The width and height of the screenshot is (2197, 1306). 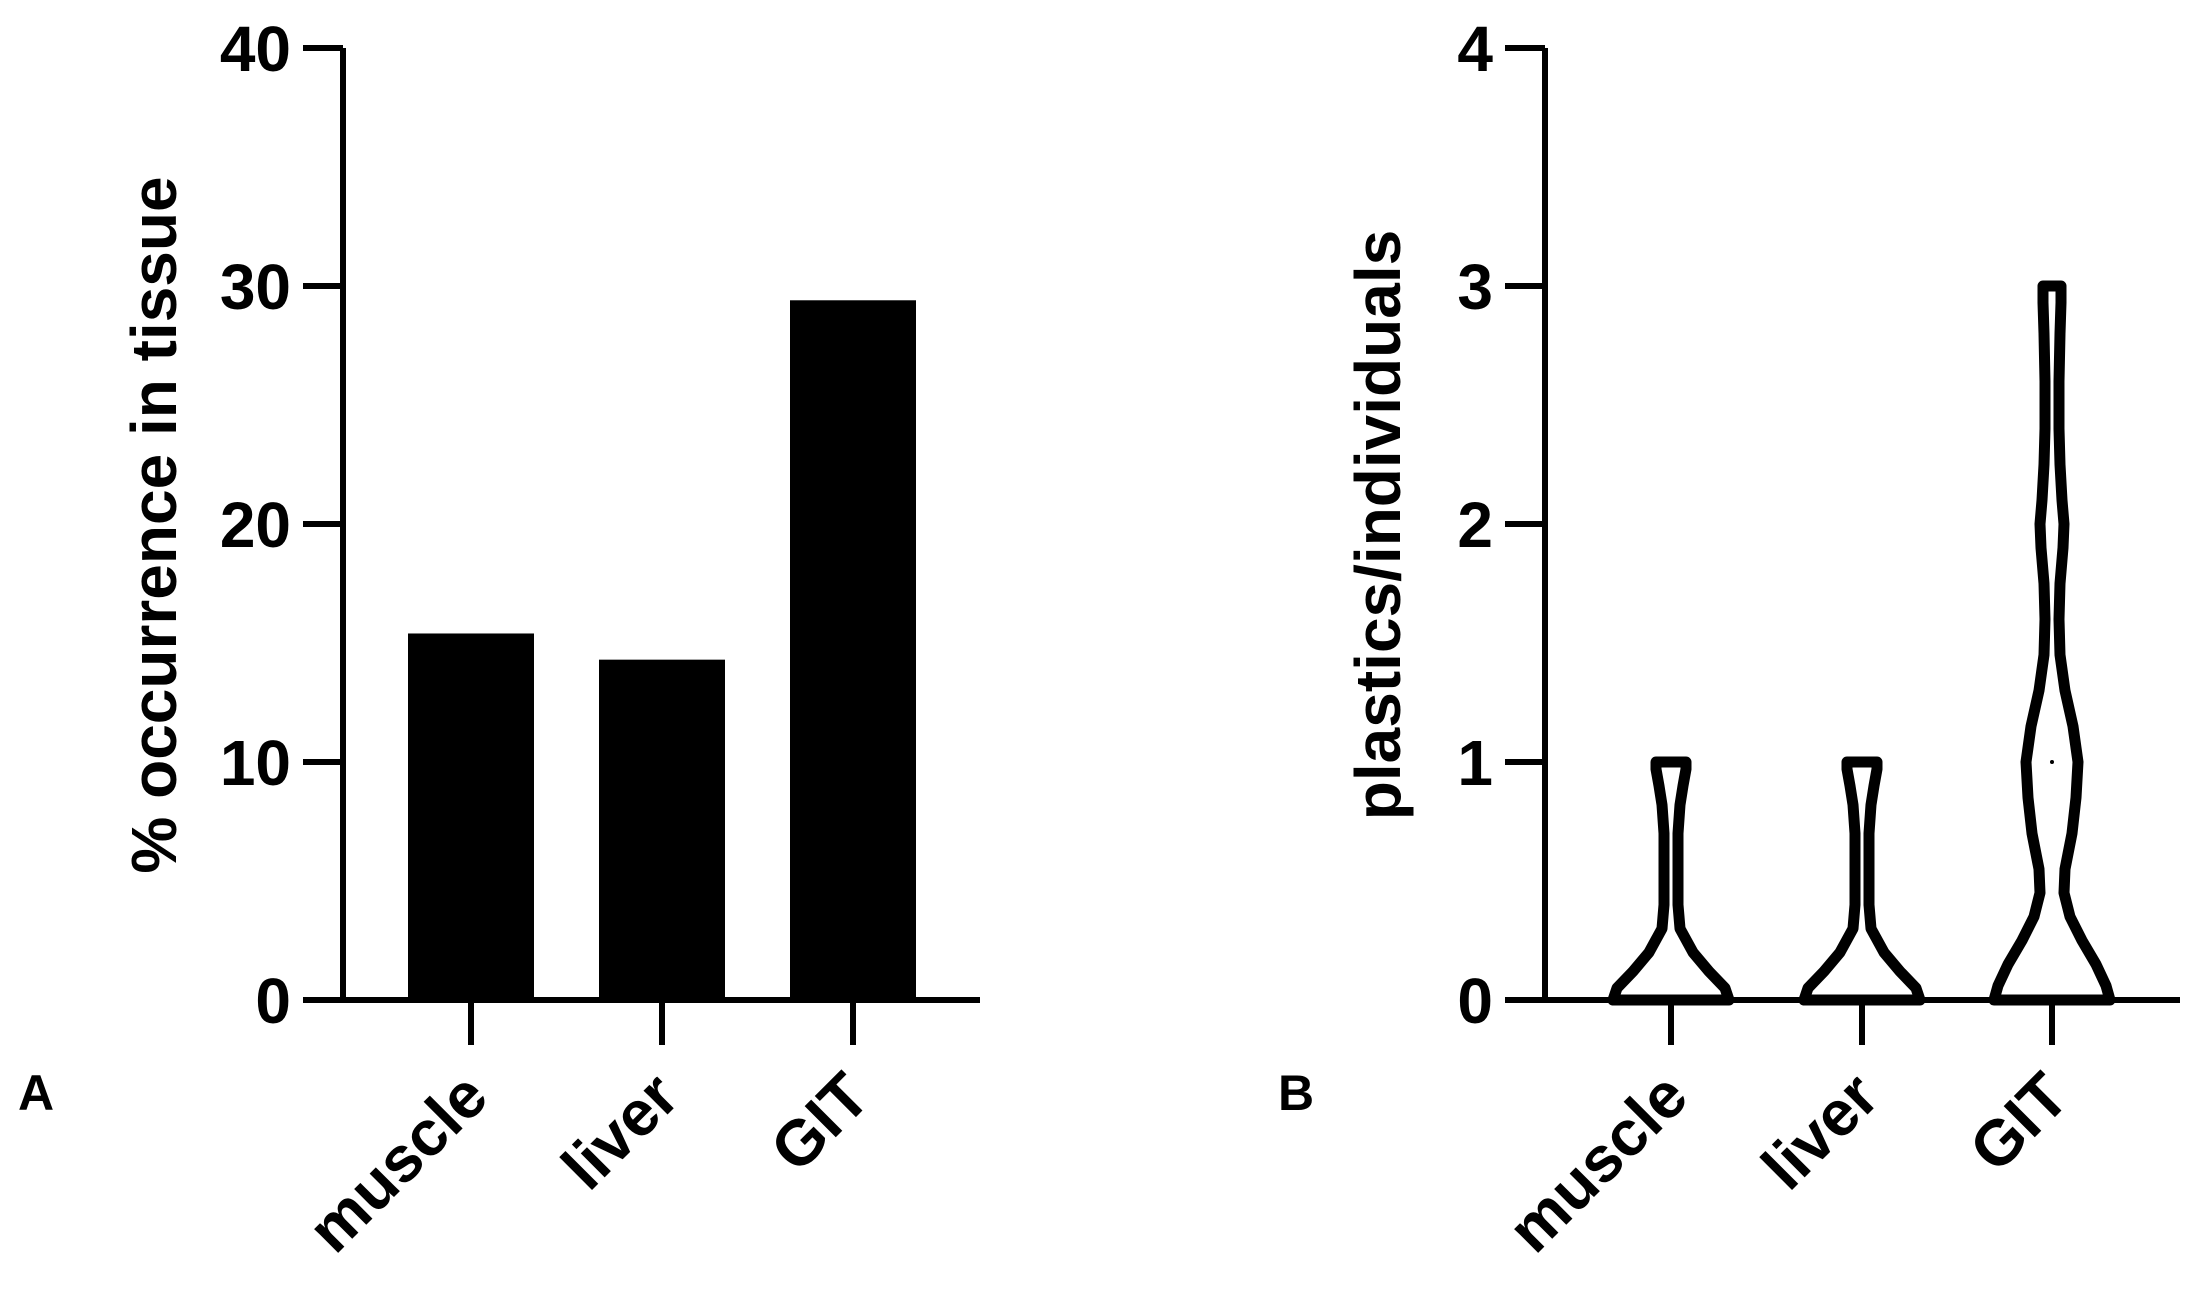 I want to click on panel-a-y-ticks: 0 10 20 30 40, so click(x=281, y=525).